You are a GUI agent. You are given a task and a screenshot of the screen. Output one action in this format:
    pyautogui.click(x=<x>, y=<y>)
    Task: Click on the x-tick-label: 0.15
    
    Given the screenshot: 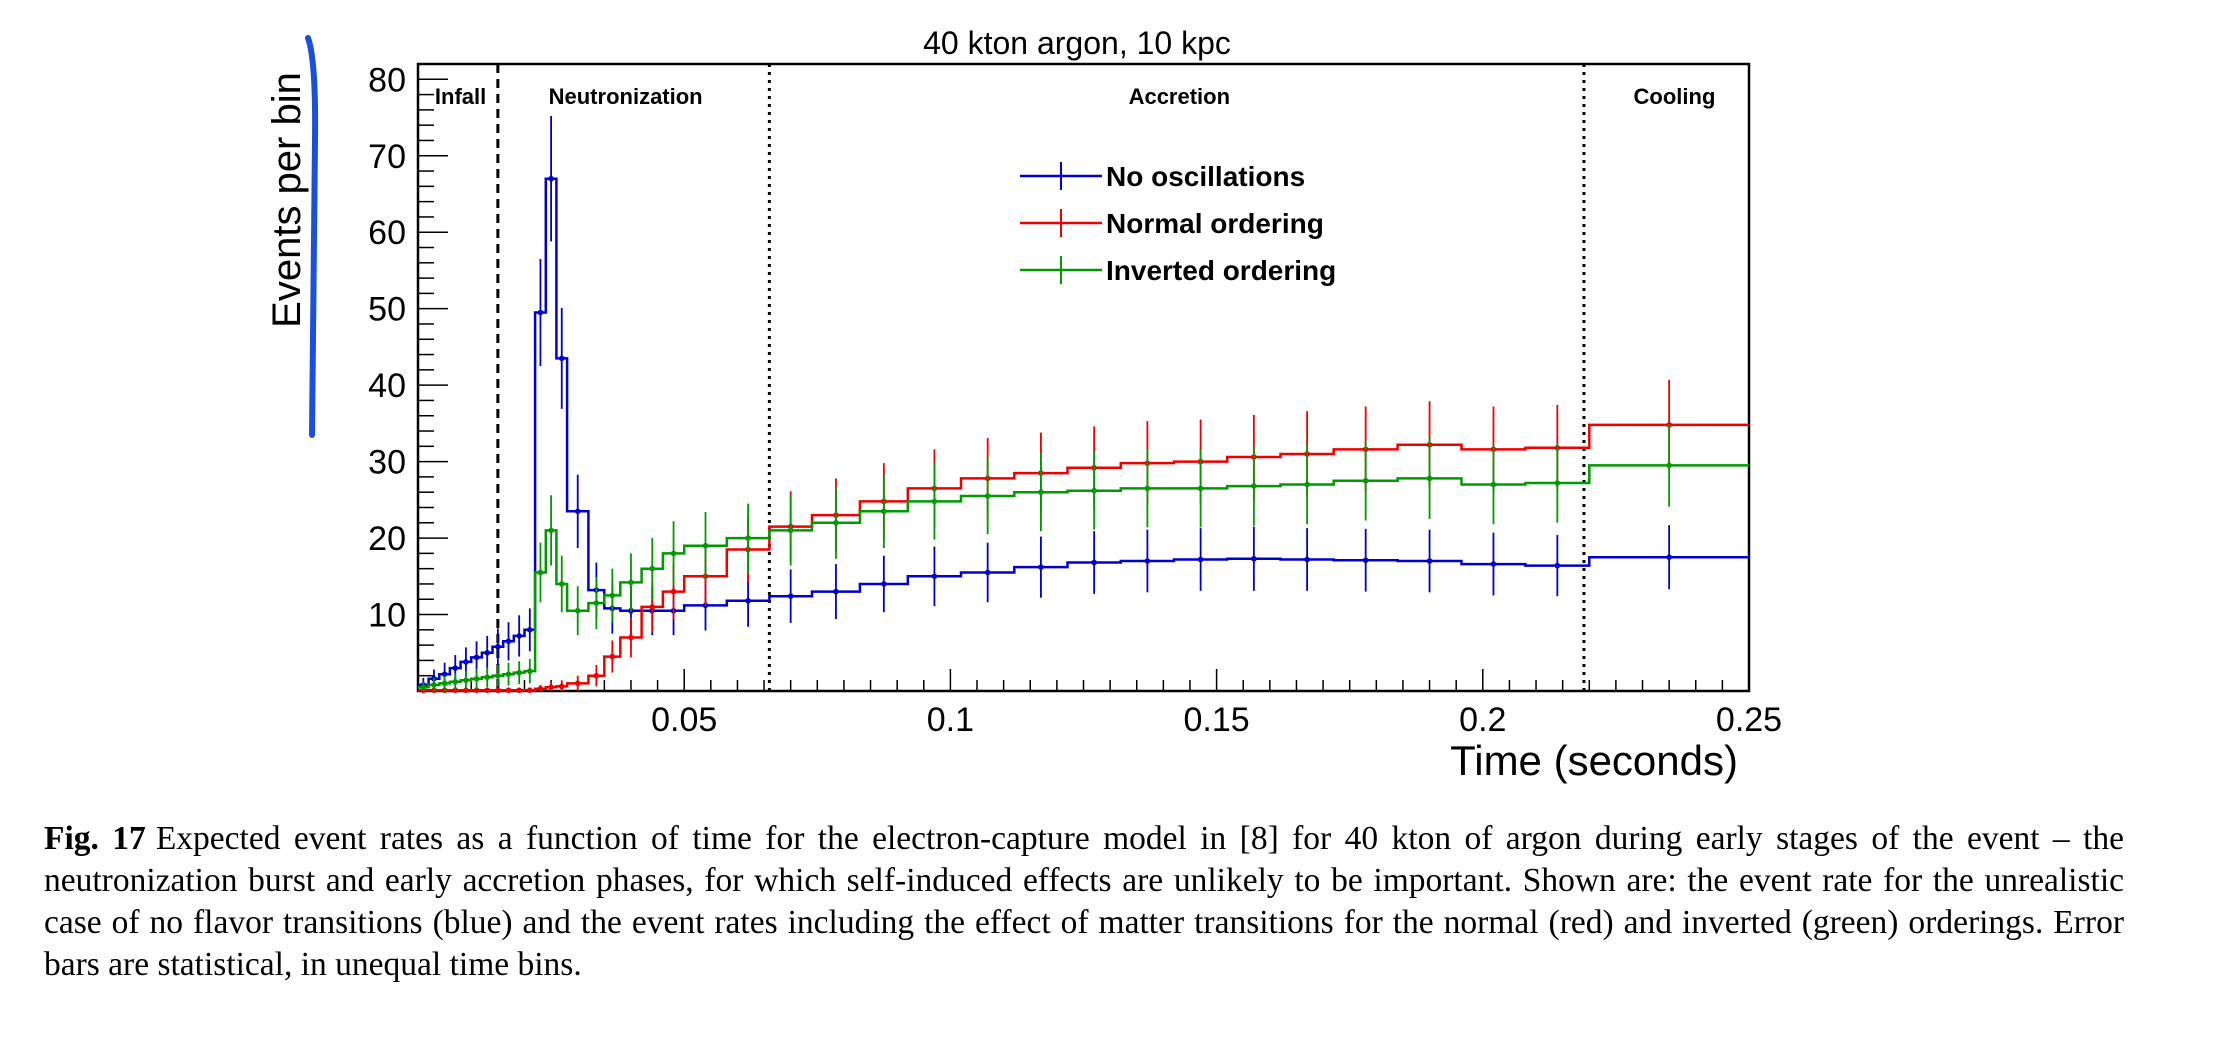 What is the action you would take?
    pyautogui.click(x=1217, y=720)
    